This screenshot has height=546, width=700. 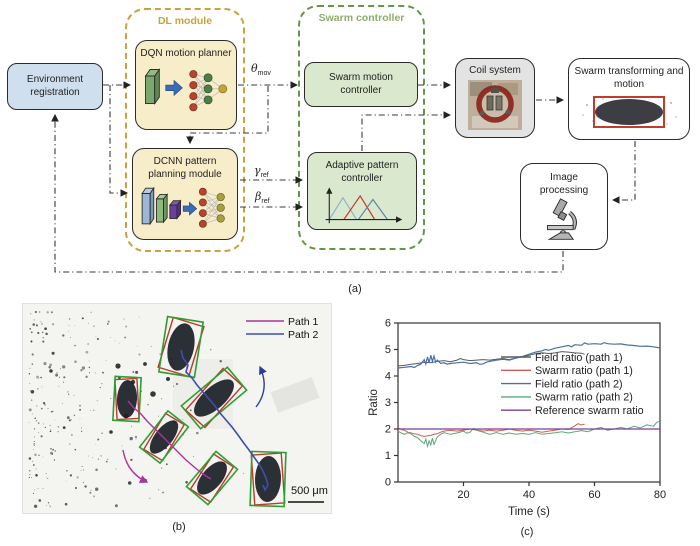 What do you see at coordinates (584, 371) in the screenshot?
I see `legend-entry-label: Swarm ratio (path 1)` at bounding box center [584, 371].